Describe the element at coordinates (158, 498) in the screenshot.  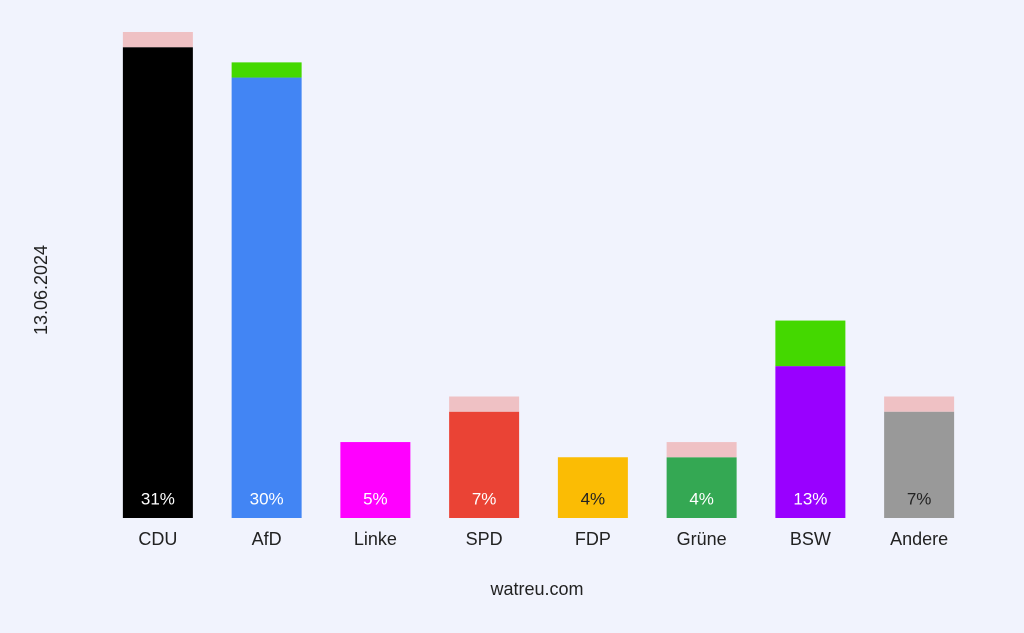
I see `value-label: 31%` at that location.